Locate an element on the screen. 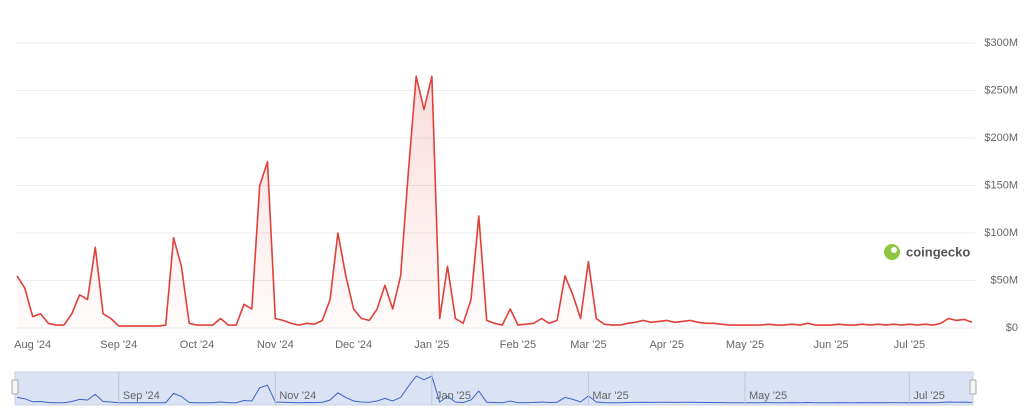 Image resolution: width=1024 pixels, height=409 pixels. navigator-handle-left is located at coordinates (15, 387).